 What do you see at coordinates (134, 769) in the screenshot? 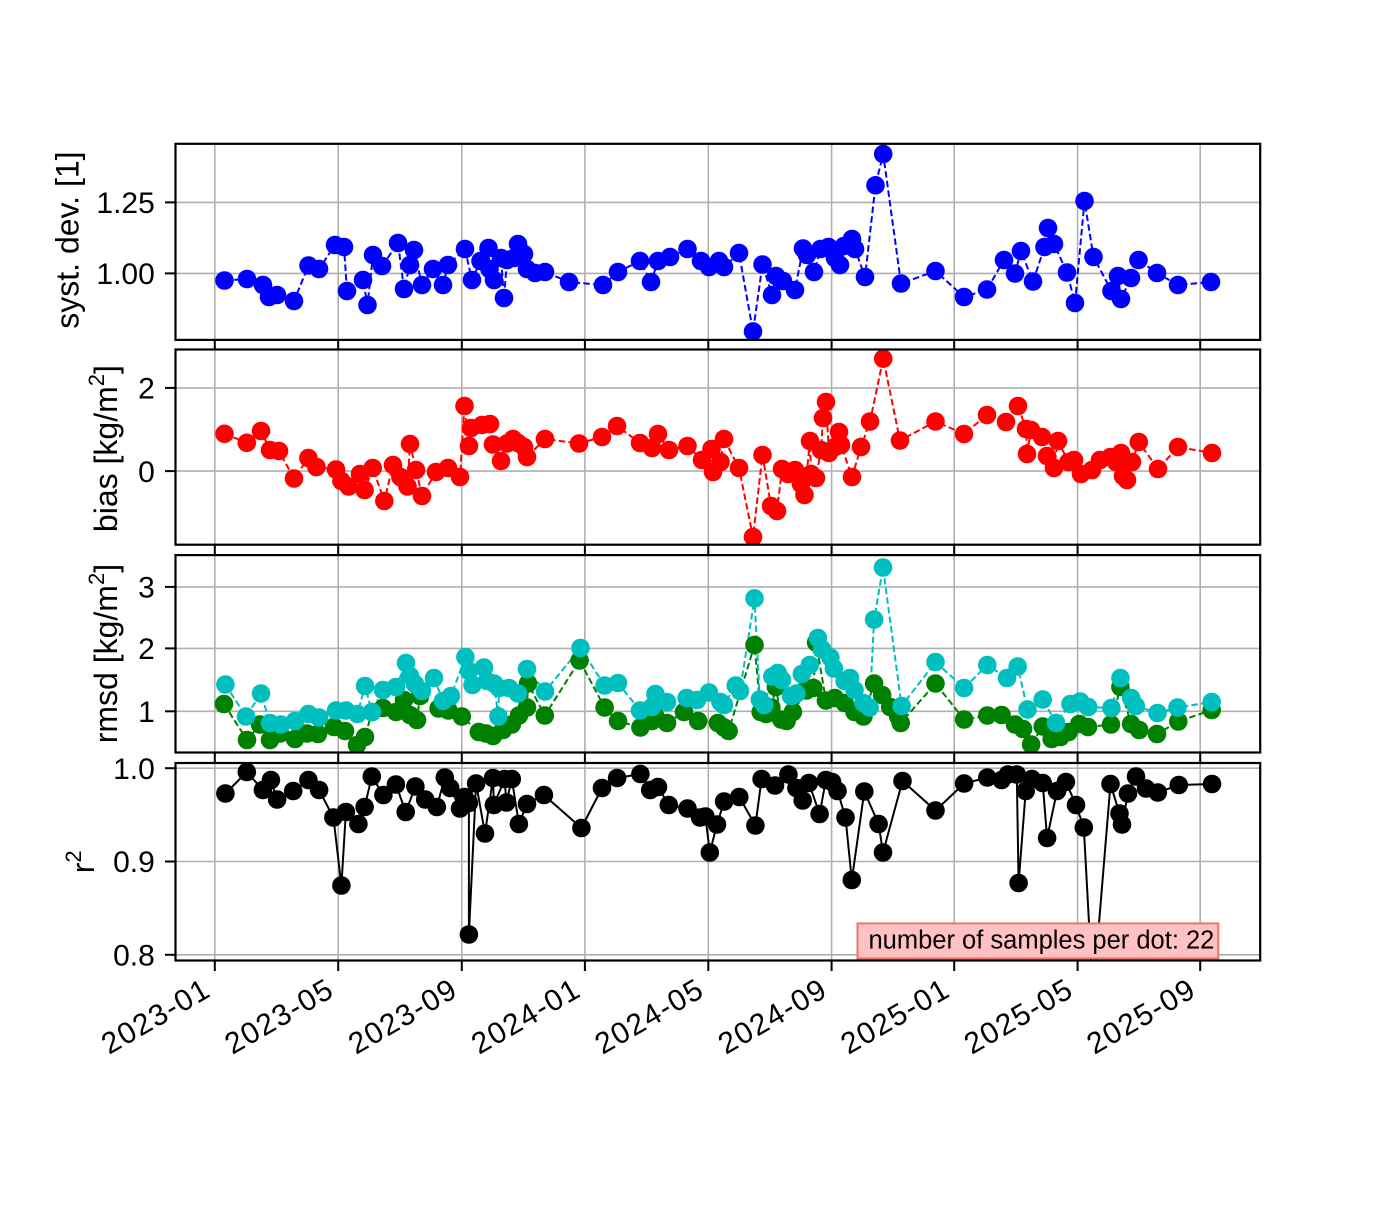
I see `svg-text: 1.0` at bounding box center [134, 769].